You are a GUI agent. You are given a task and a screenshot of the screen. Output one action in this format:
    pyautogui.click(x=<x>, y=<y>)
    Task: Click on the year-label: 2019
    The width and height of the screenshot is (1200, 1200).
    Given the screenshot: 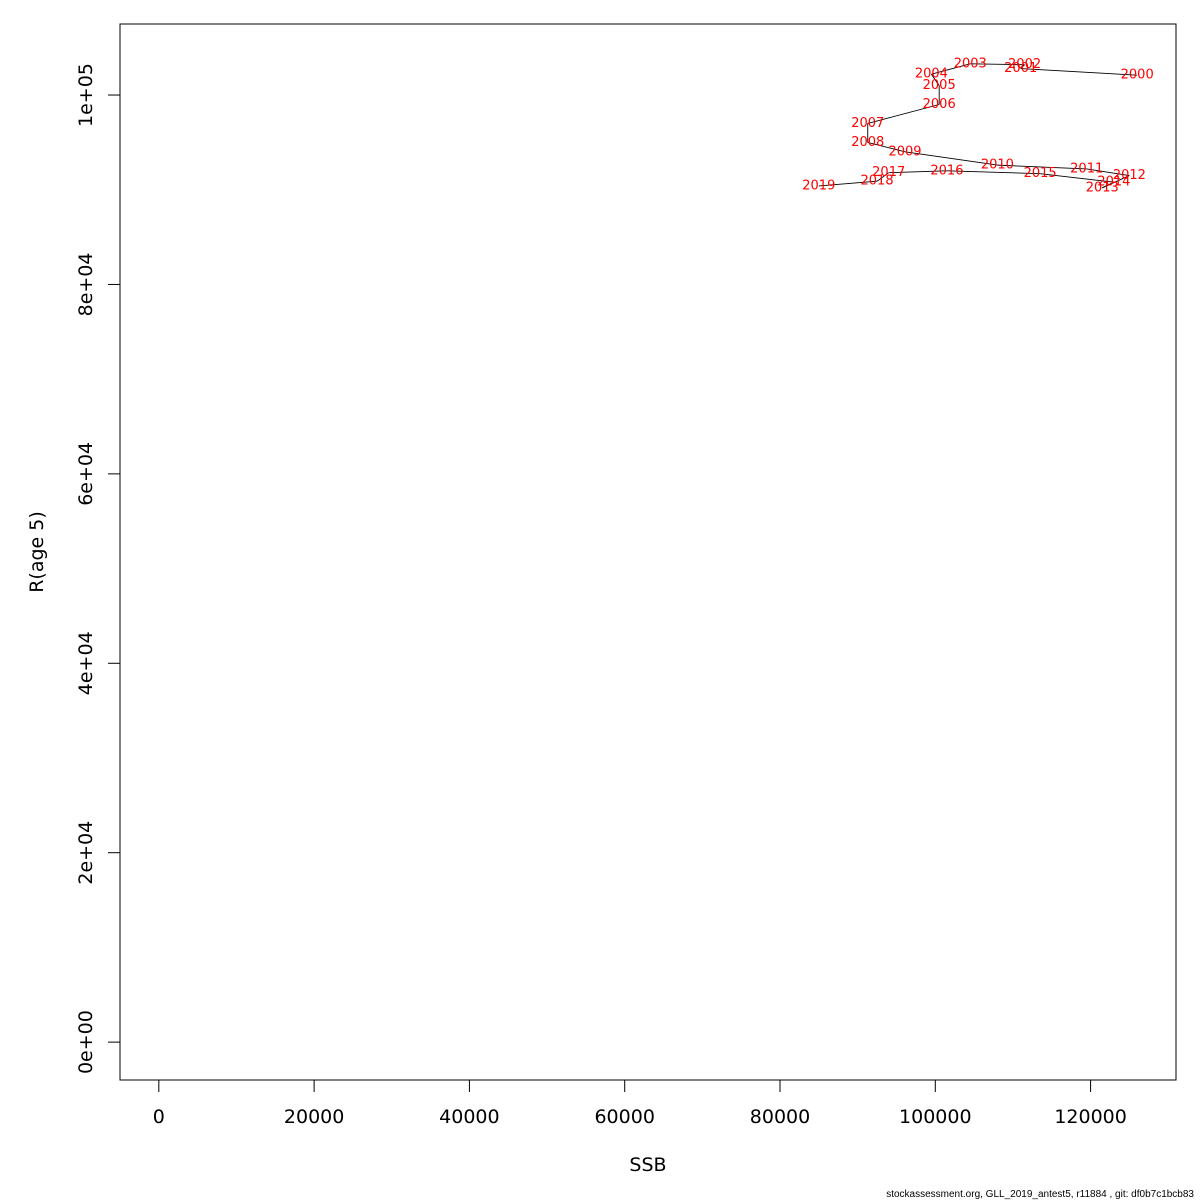 What is the action you would take?
    pyautogui.click(x=818, y=185)
    